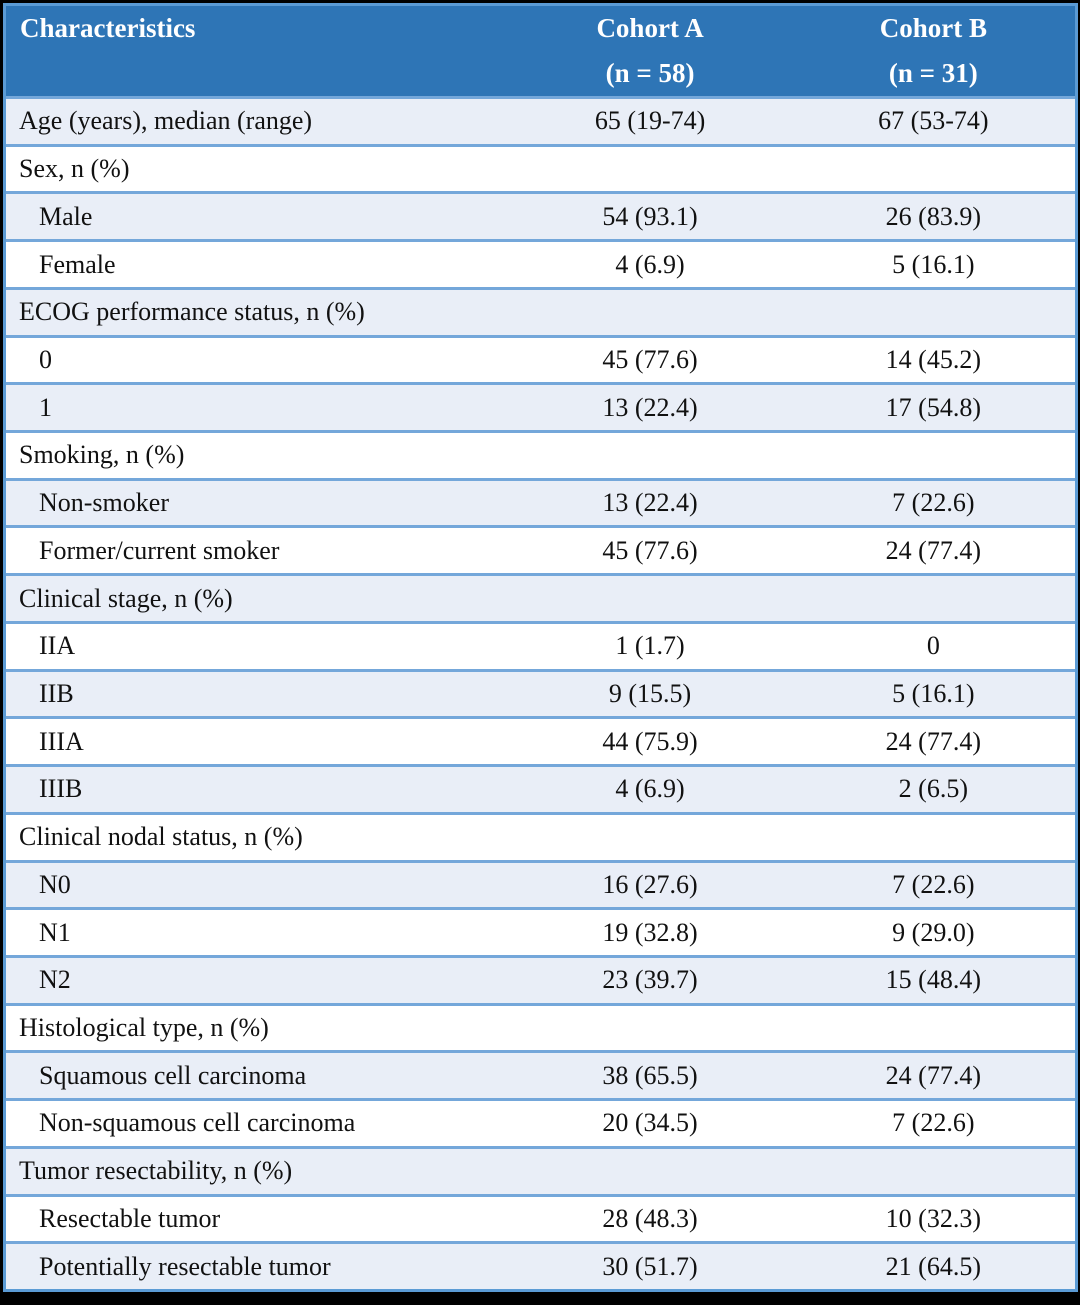 The width and height of the screenshot is (1080, 1305). I want to click on table-row: ECOG performance status, n (%), so click(540, 310).